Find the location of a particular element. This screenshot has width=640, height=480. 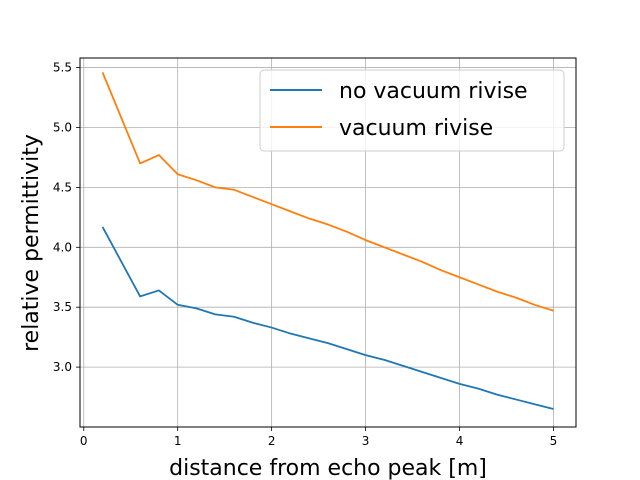

x-tick-label: 1 is located at coordinates (178, 441).